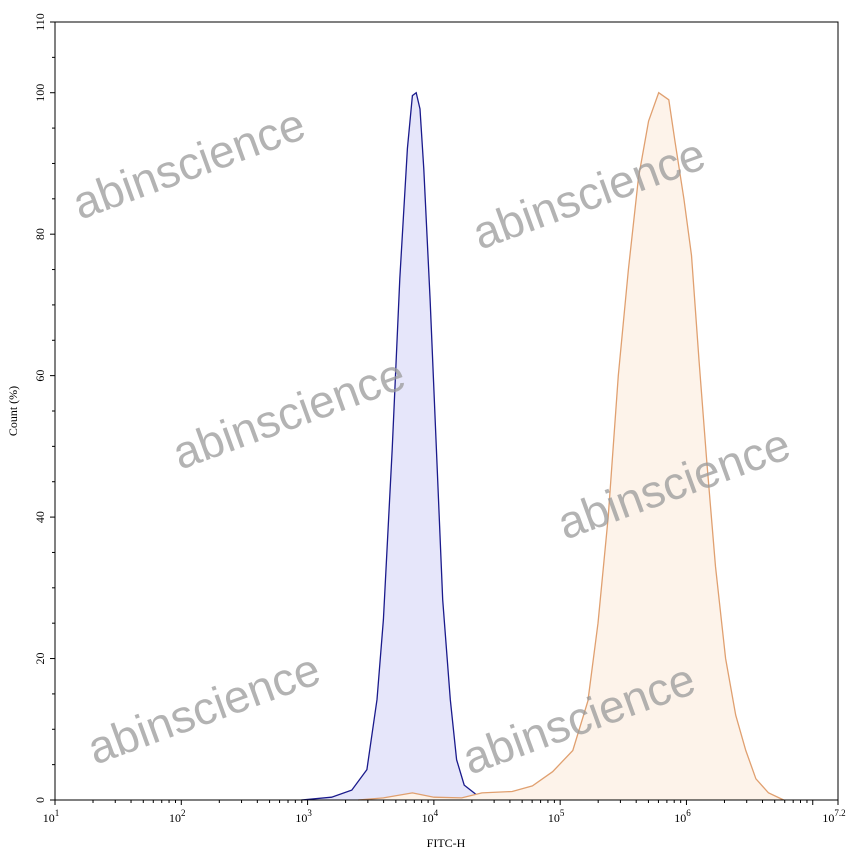 This screenshot has height=856, width=853. What do you see at coordinates (289, 413) in the screenshot?
I see `watermark-2: abinscience` at bounding box center [289, 413].